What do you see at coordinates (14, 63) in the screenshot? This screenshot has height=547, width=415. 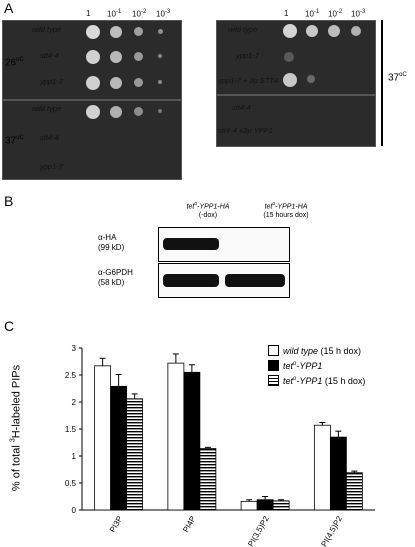 I see `temp-26c: 26oC` at bounding box center [14, 63].